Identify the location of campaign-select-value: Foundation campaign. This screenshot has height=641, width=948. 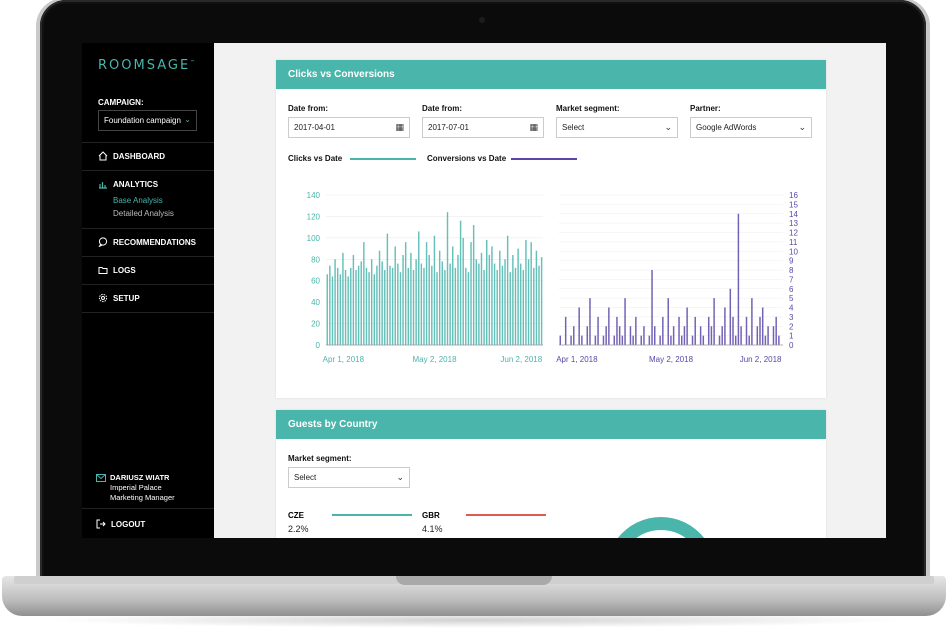
(142, 120).